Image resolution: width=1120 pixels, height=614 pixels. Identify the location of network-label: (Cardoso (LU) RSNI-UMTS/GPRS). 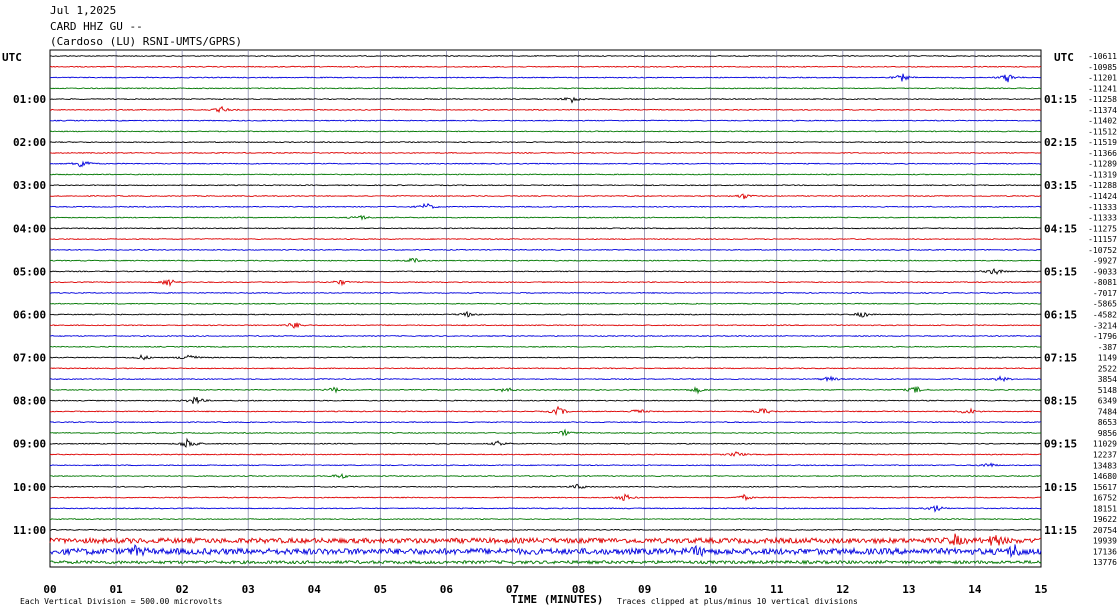
(146, 41).